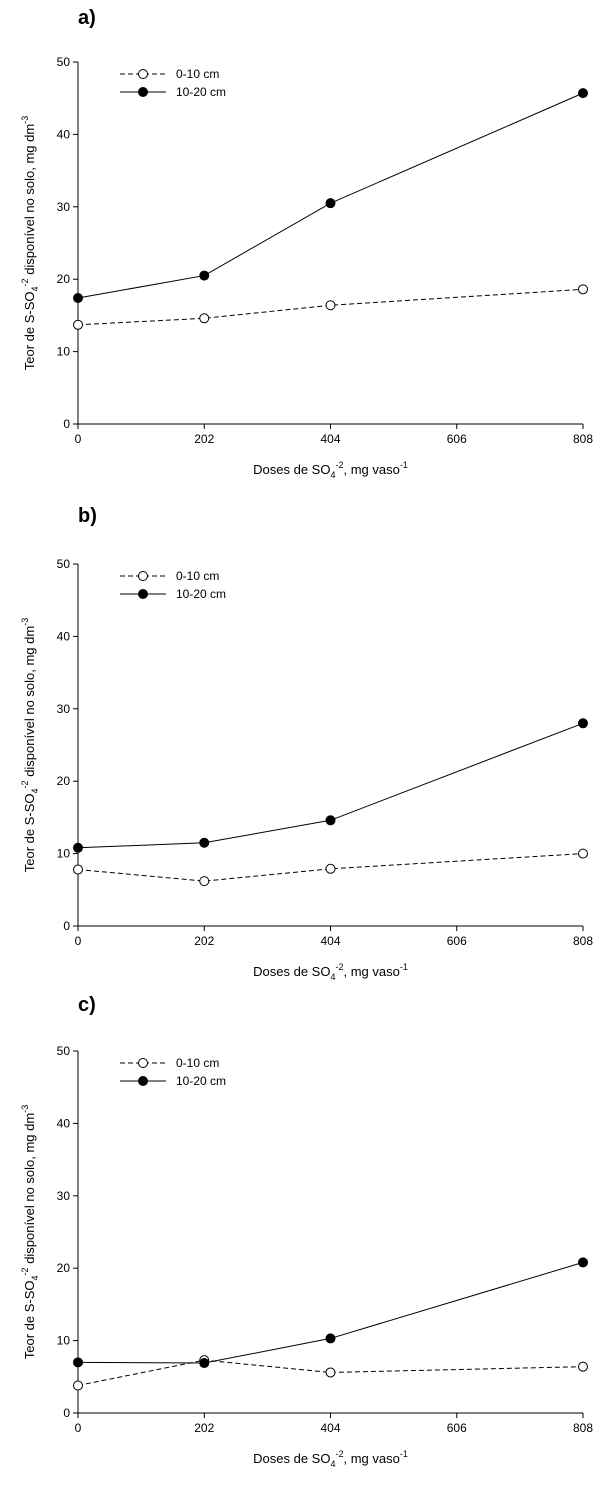  I want to click on panel-label: b), so click(87, 516).